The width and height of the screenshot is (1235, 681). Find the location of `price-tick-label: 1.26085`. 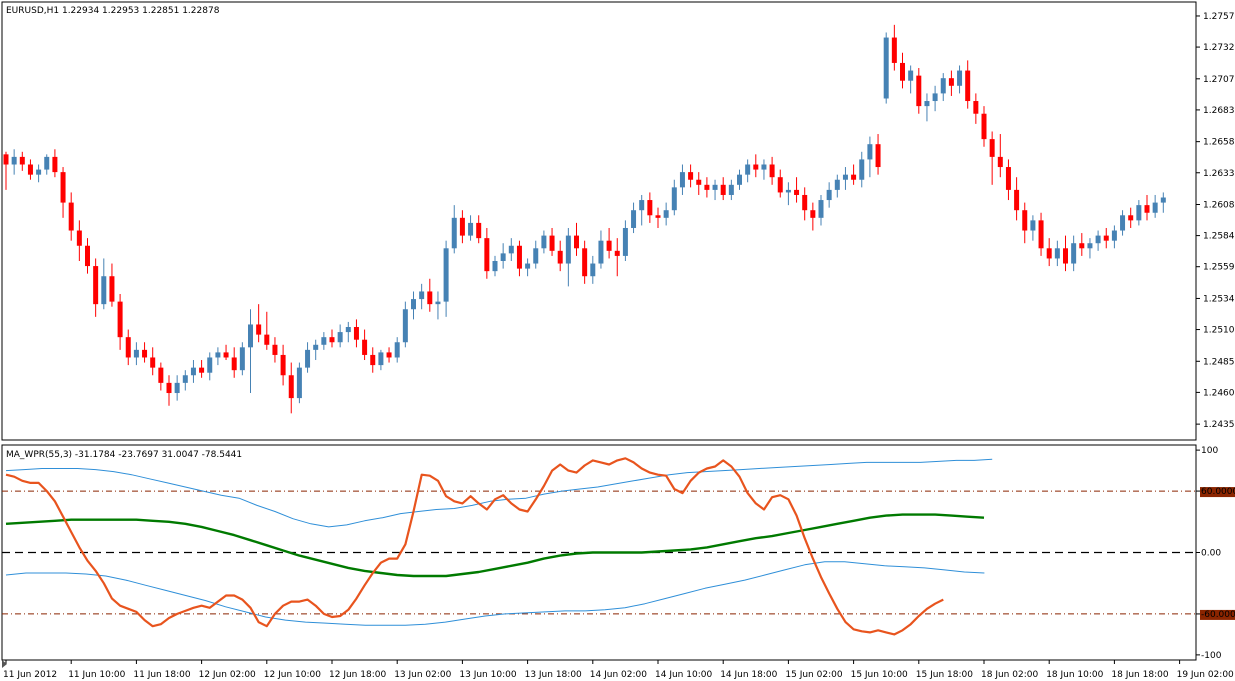

price-tick-label: 1.26085 is located at coordinates (1219, 205).